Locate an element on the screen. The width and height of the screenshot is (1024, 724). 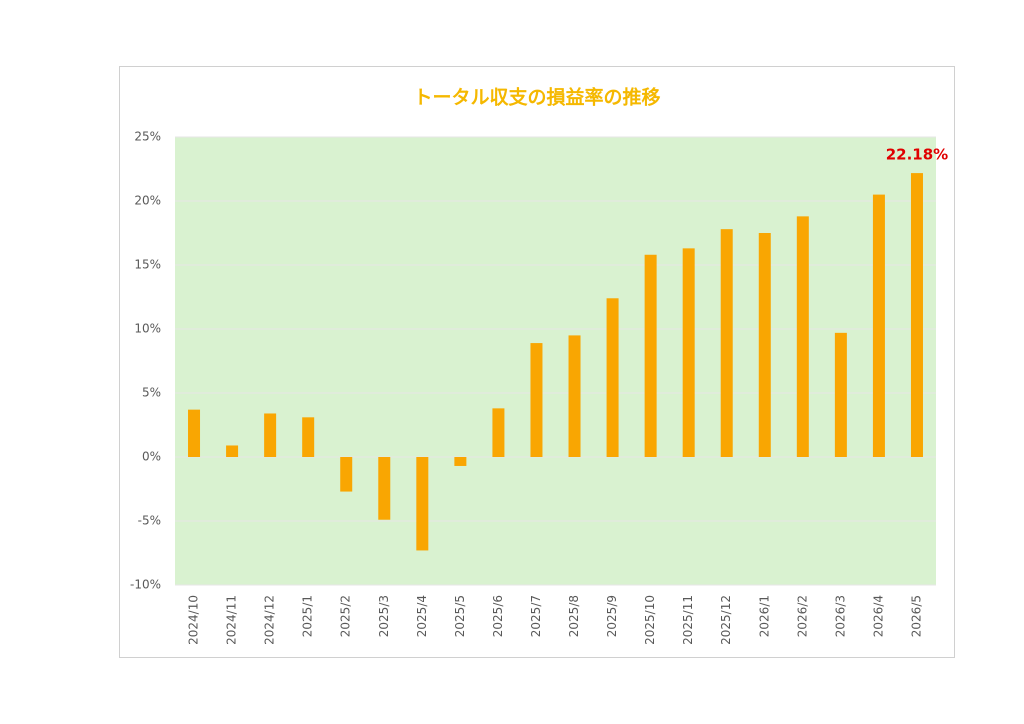
y-tick-label: 5% is located at coordinates (151, 393).